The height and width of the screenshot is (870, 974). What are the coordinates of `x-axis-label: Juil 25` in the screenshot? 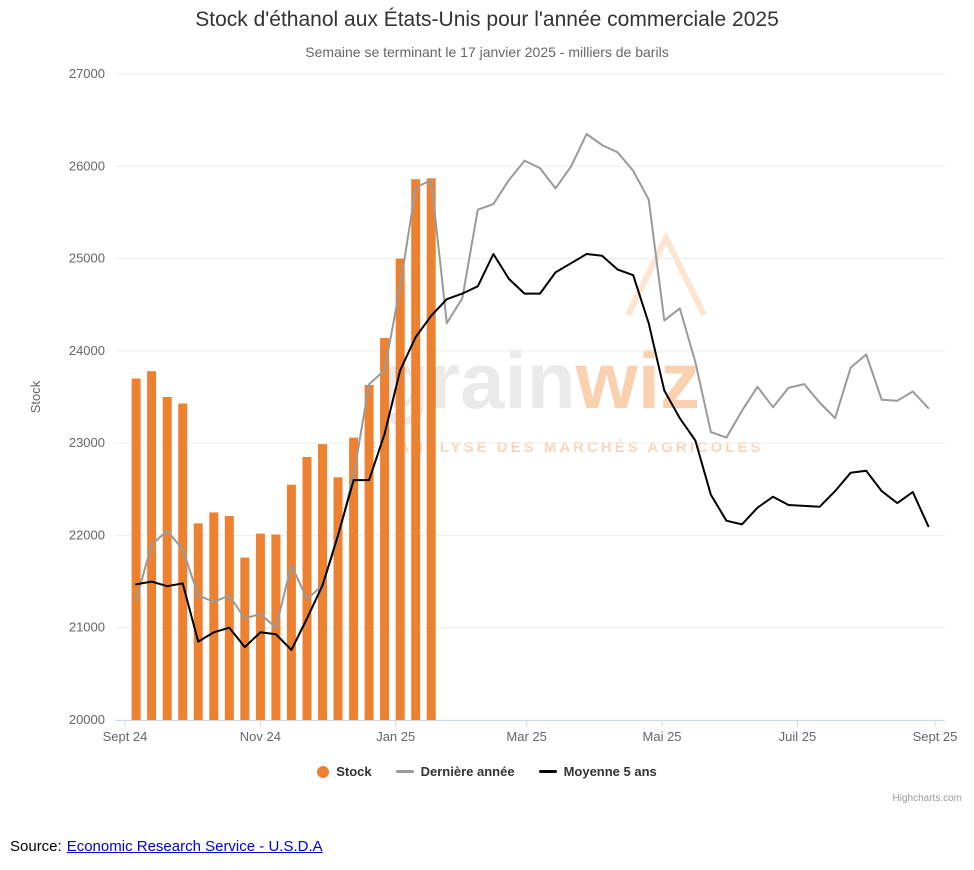 It's located at (798, 736).